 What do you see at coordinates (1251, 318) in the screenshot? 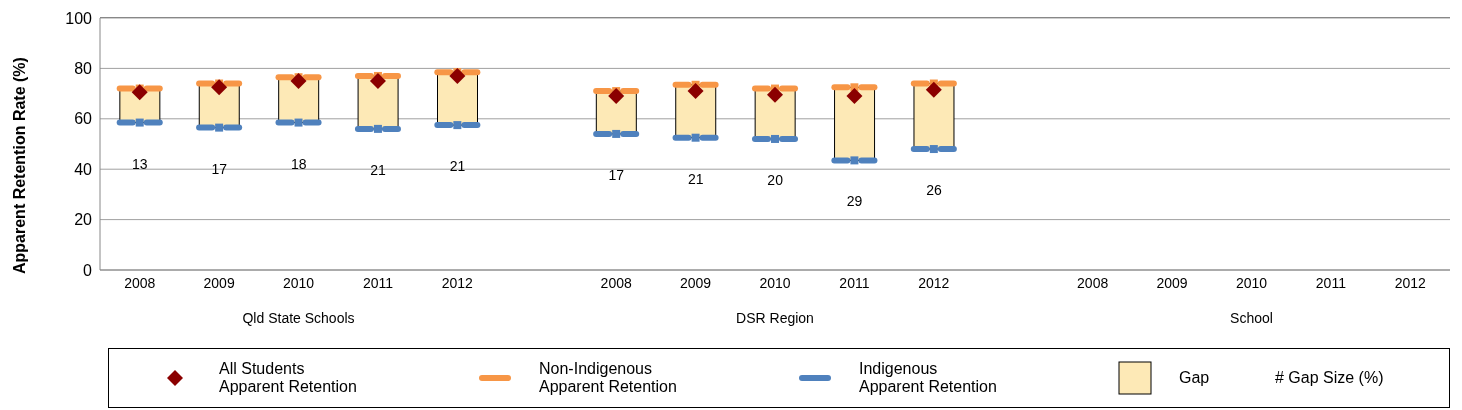
I see `text: School` at bounding box center [1251, 318].